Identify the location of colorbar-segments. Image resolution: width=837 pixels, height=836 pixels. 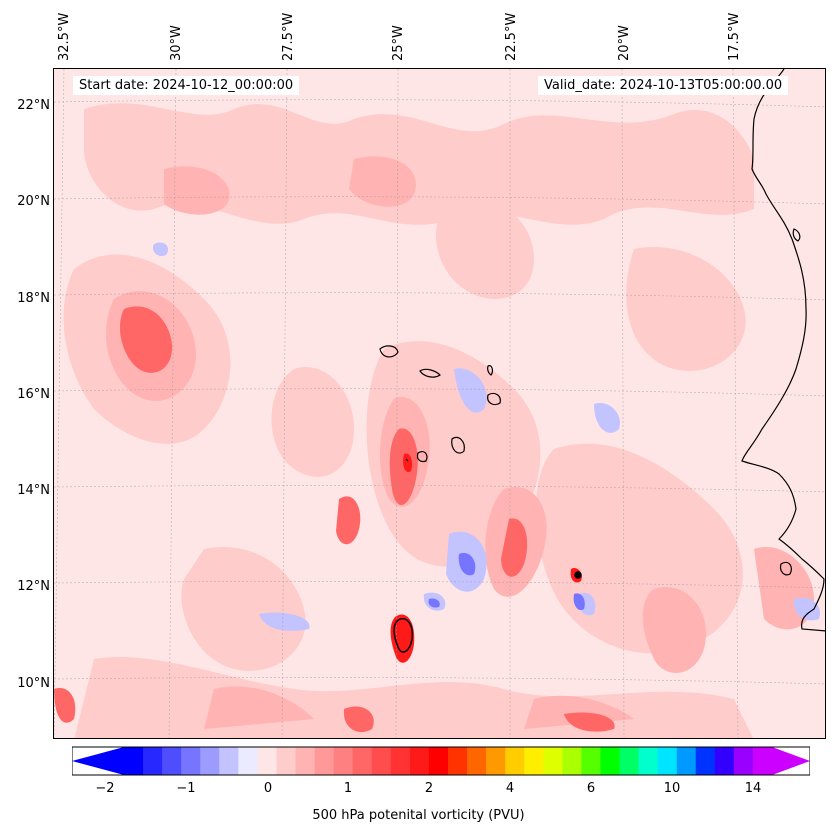
(448, 761).